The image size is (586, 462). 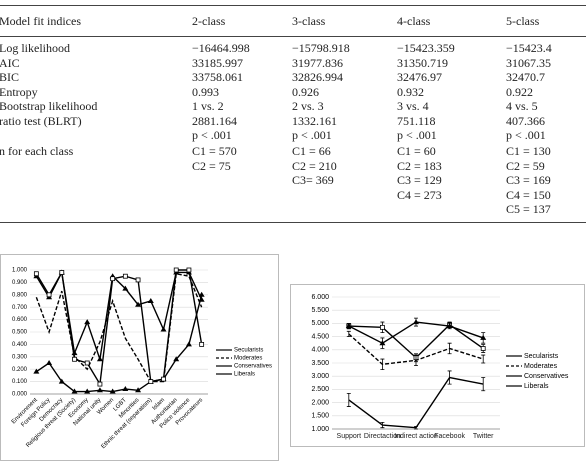 I want to click on table-cell: 2 vs. 3, so click(x=308, y=106).